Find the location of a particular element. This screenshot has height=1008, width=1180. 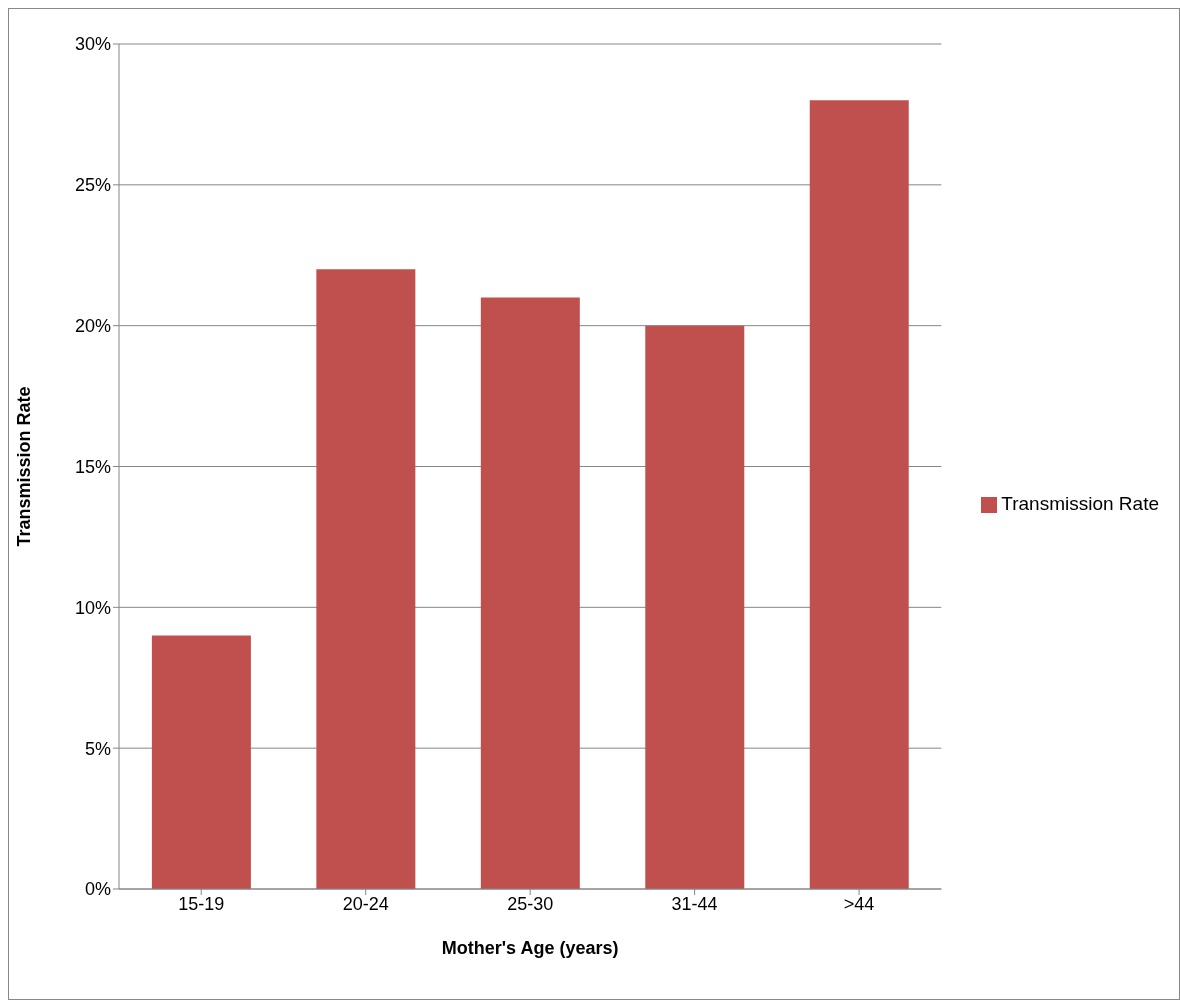

y-tick-label: 25% is located at coordinates (92, 185).